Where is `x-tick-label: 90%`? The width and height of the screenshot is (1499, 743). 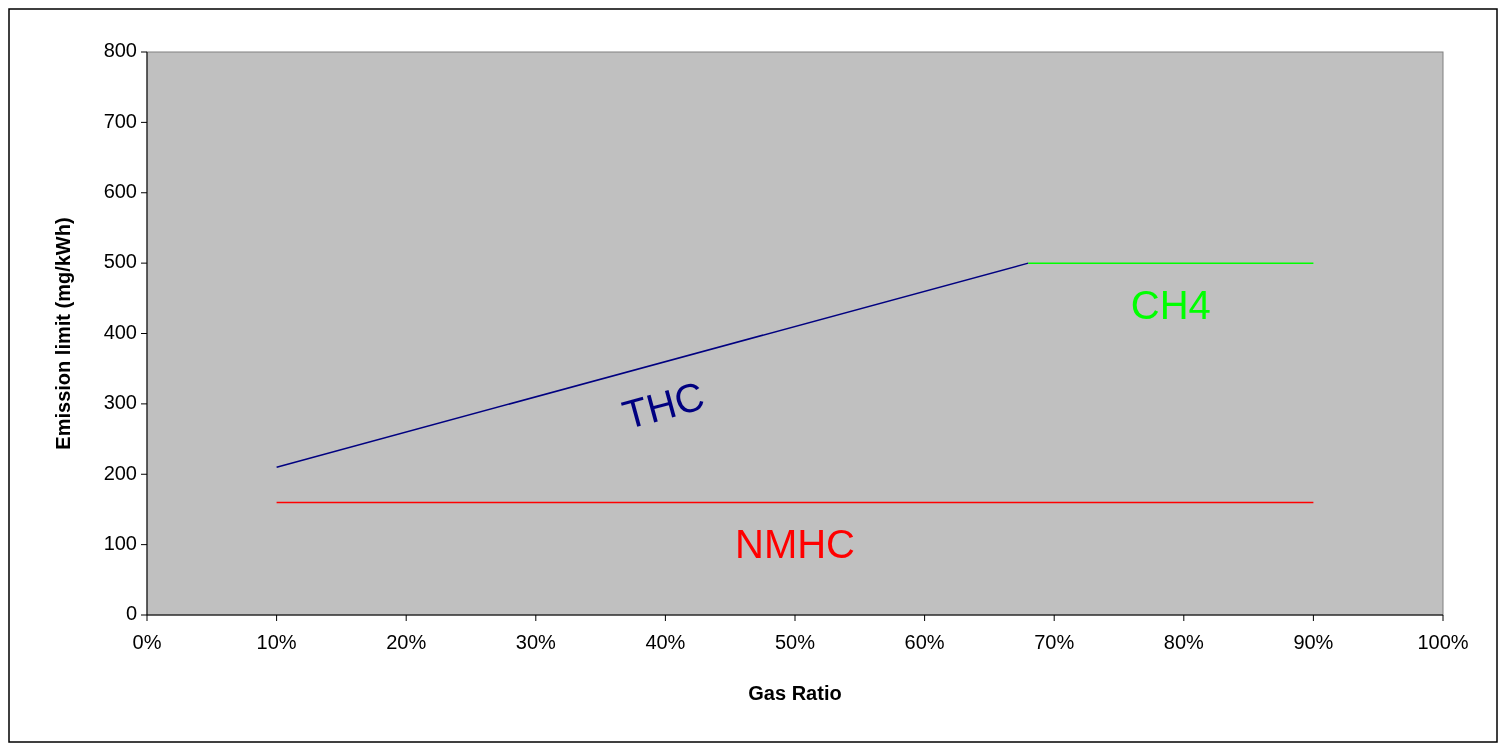
x-tick-label: 90% is located at coordinates (1313, 642).